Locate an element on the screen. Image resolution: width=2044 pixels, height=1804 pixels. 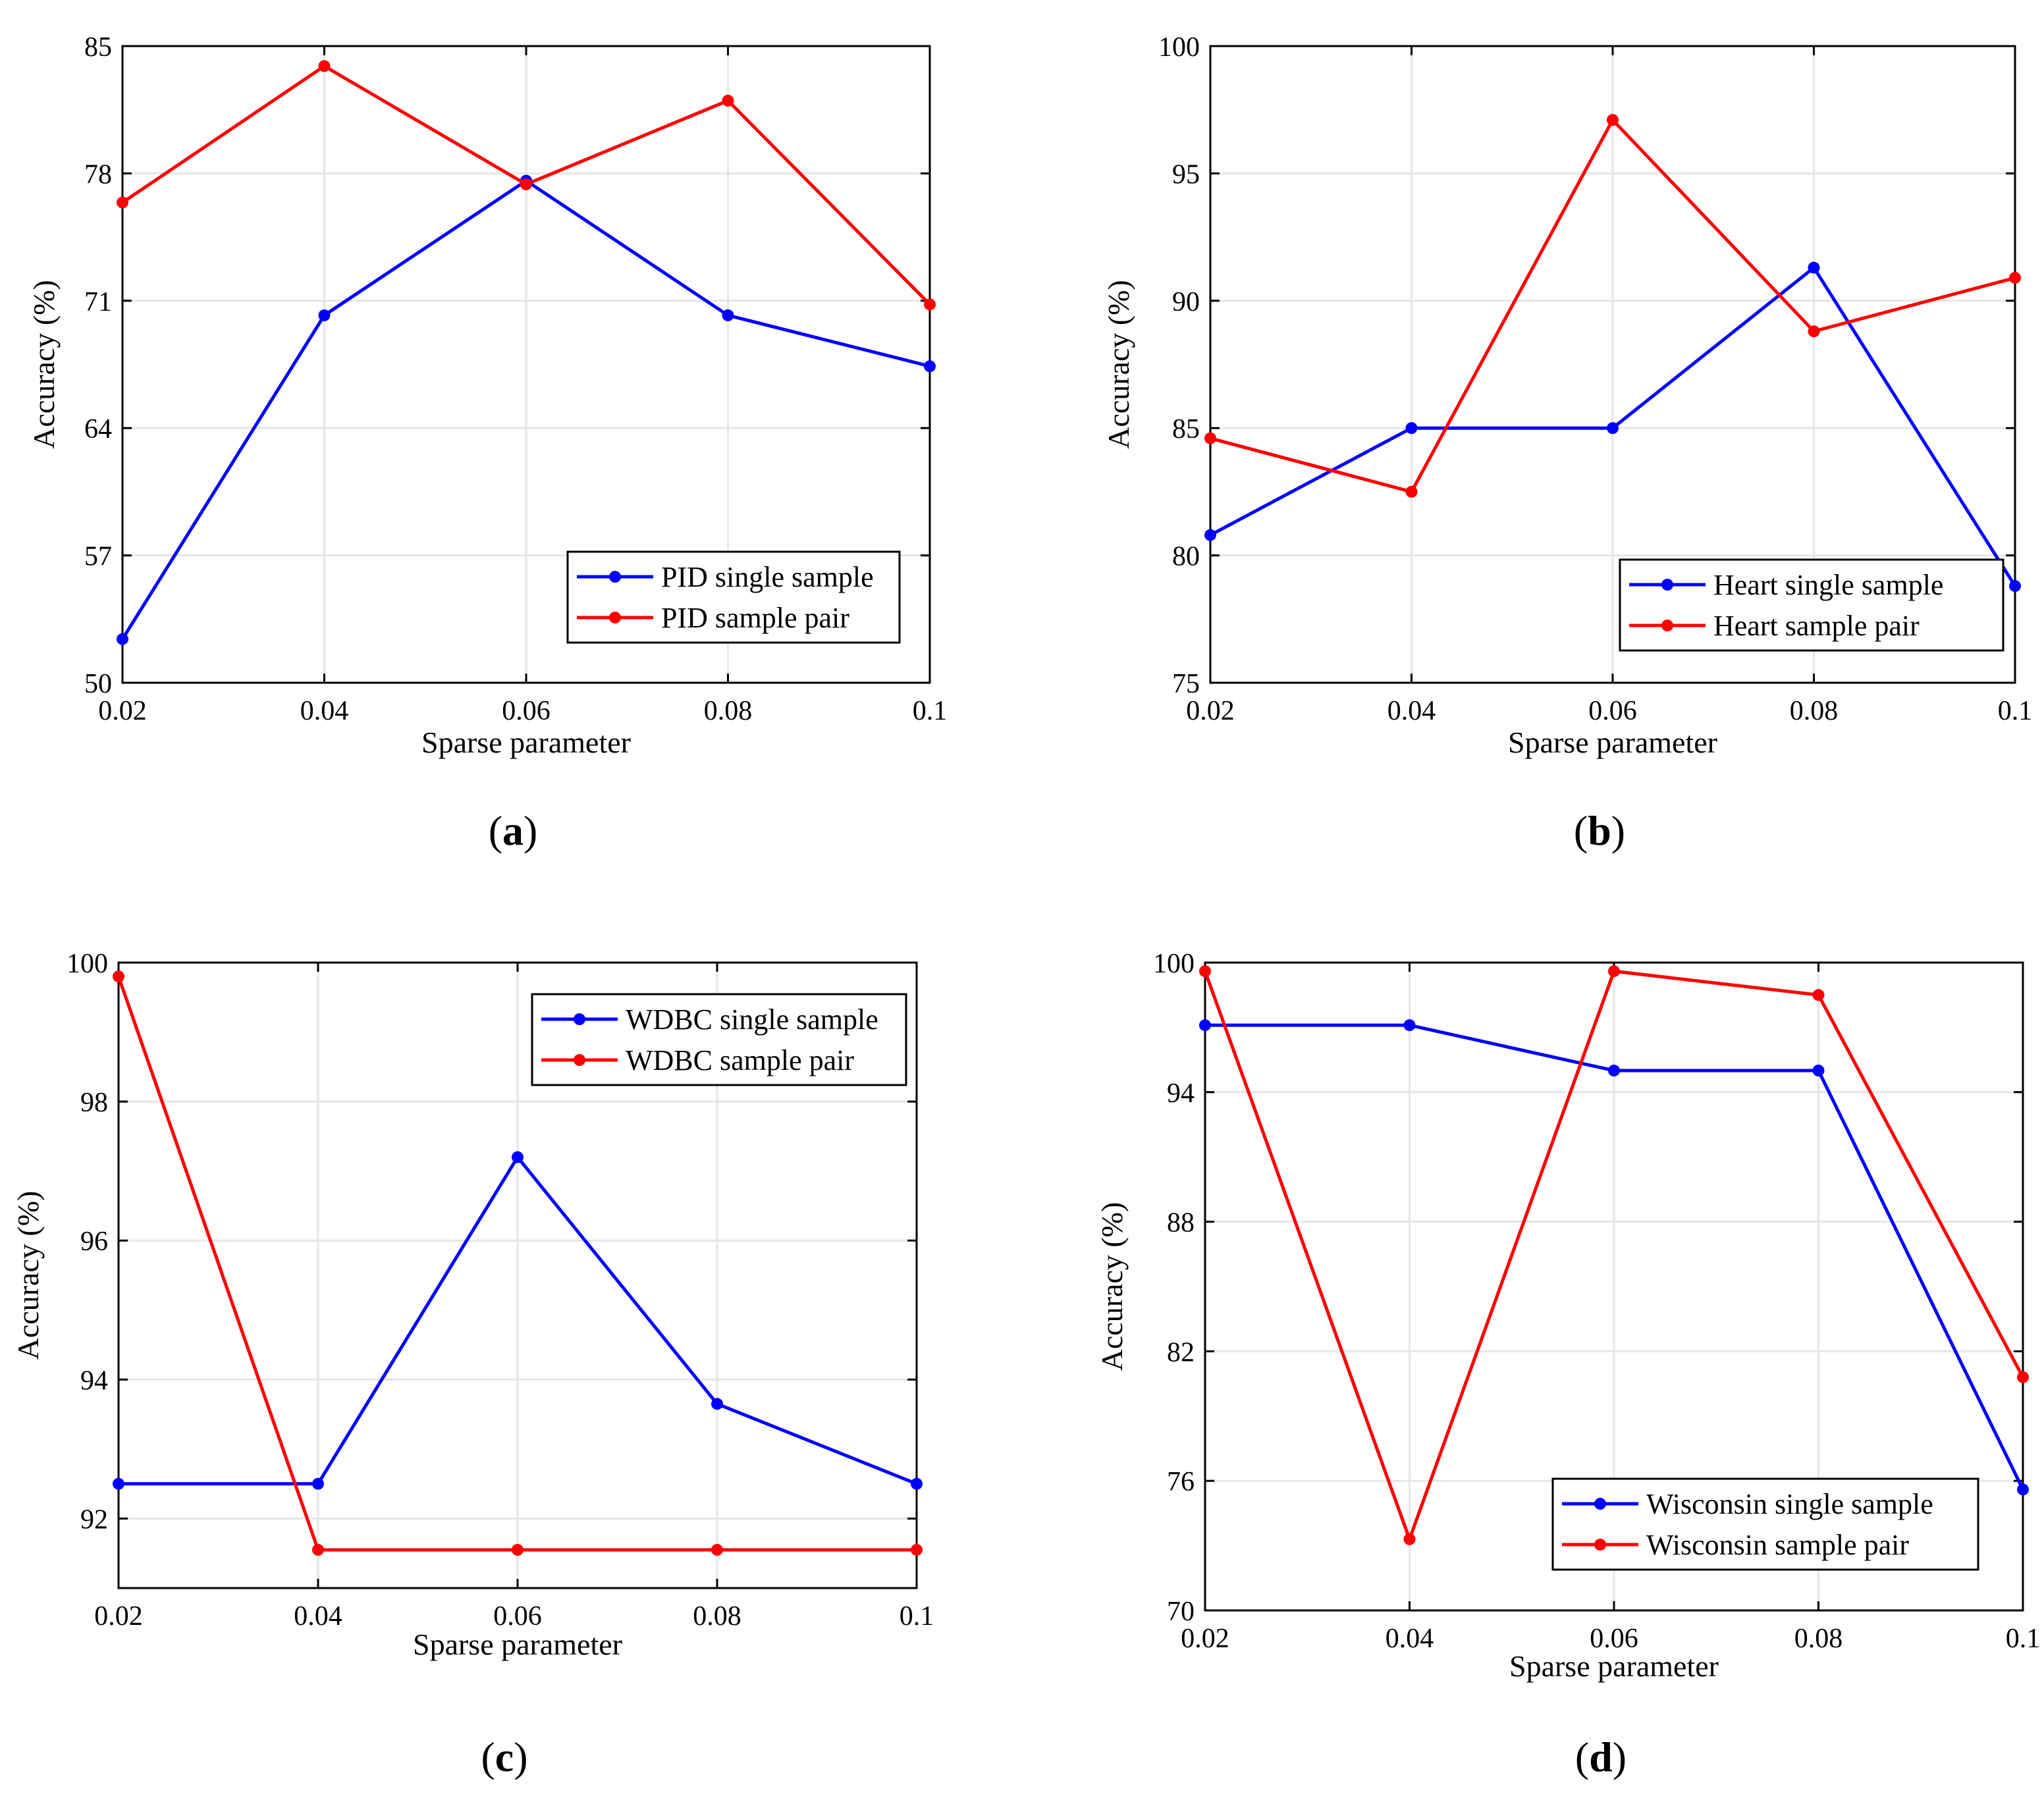
legend-entry: Heart sample pair is located at coordinates (1816, 626).